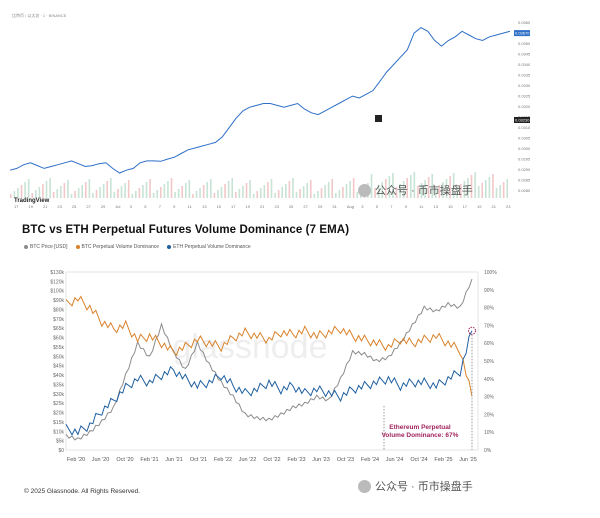  What do you see at coordinates (174, 206) in the screenshot?
I see `tv-x-tick: 9` at bounding box center [174, 206].